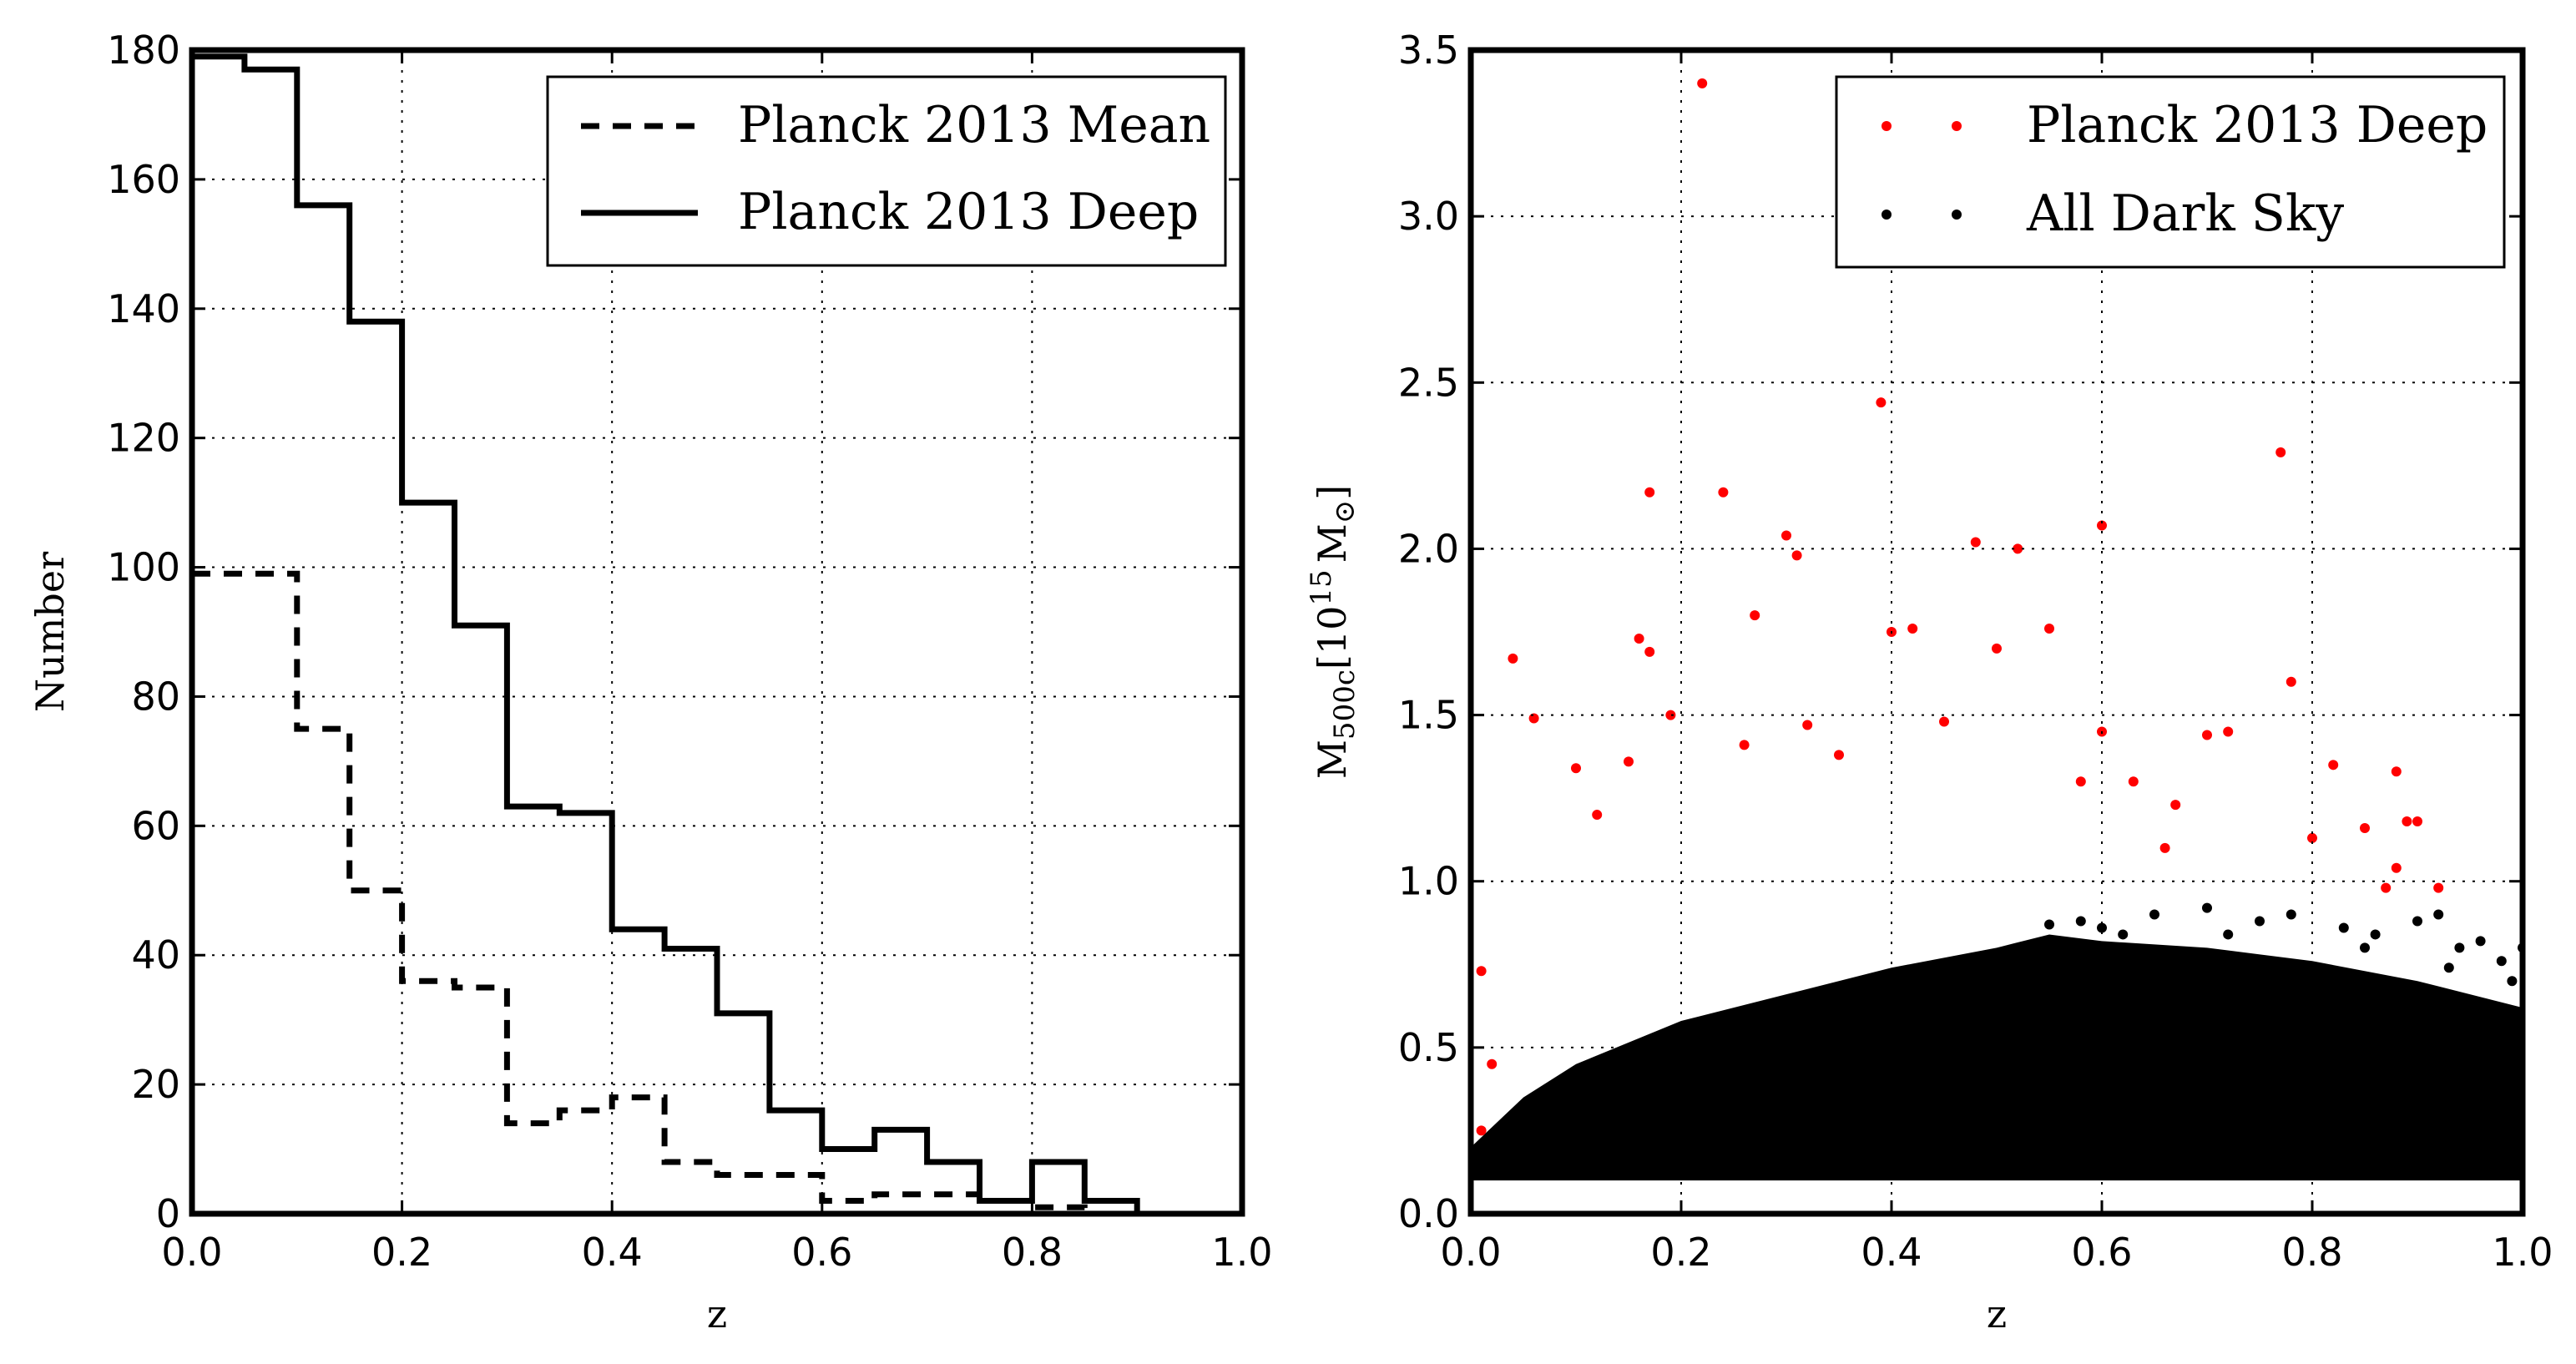 The height and width of the screenshot is (1364, 2576). Describe the element at coordinates (717, 1313) in the screenshot. I see `histogram-x-axis-label: z` at that location.